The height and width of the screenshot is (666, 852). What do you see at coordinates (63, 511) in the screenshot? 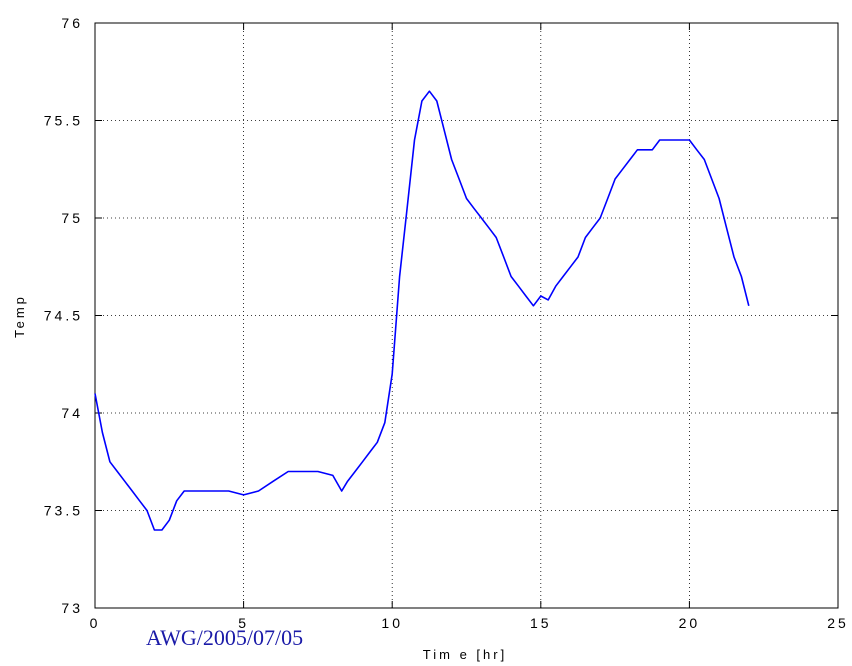
I see `y-tick-label: 73.5` at bounding box center [63, 511].